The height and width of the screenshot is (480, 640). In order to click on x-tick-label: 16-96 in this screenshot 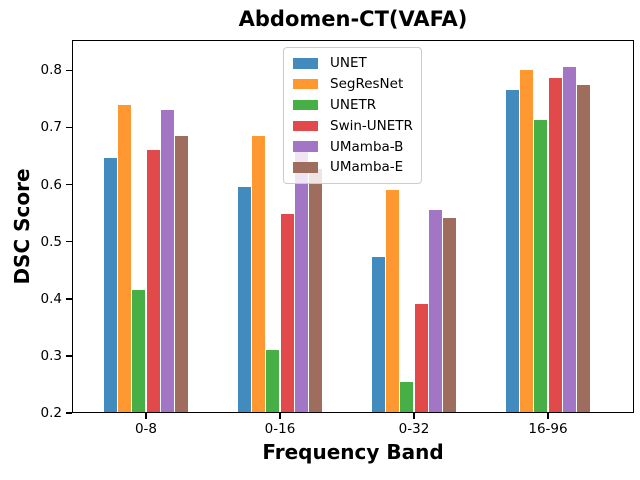, I will do `click(548, 429)`.